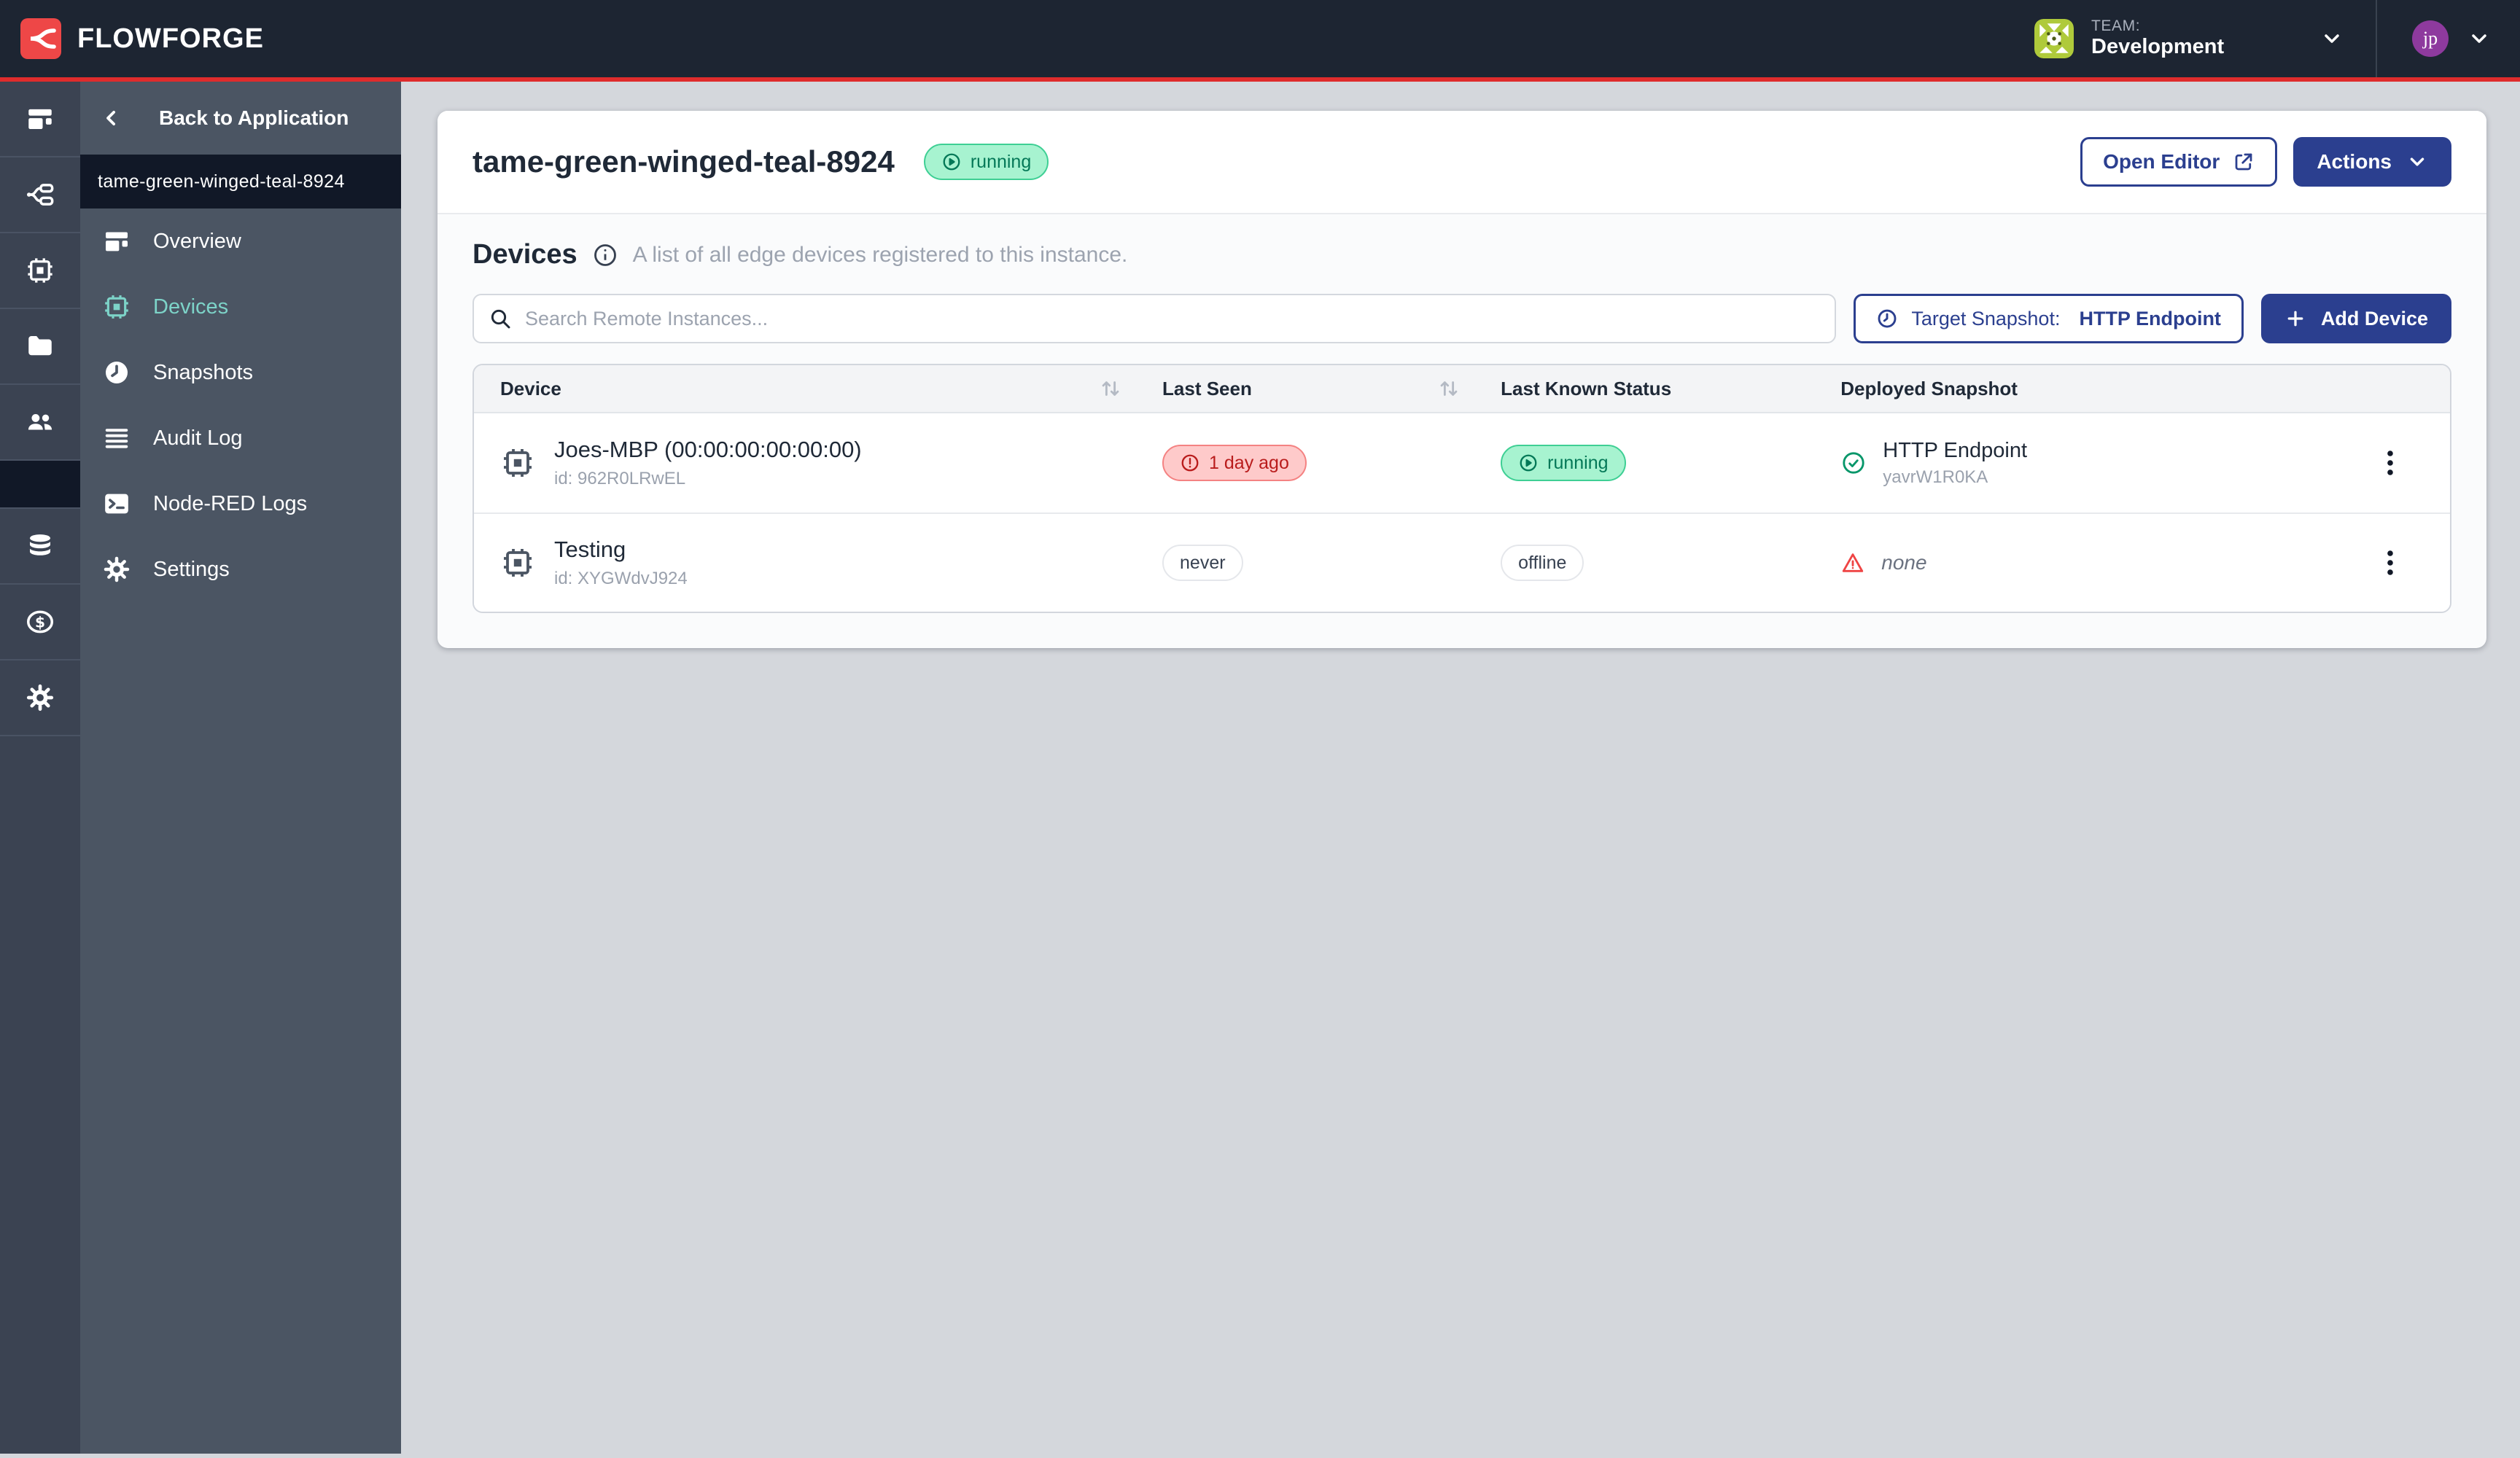 Image resolution: width=2520 pixels, height=1458 pixels. I want to click on target-snapshot-button: Target Snapshot: HTTP Endpoint, so click(2049, 318).